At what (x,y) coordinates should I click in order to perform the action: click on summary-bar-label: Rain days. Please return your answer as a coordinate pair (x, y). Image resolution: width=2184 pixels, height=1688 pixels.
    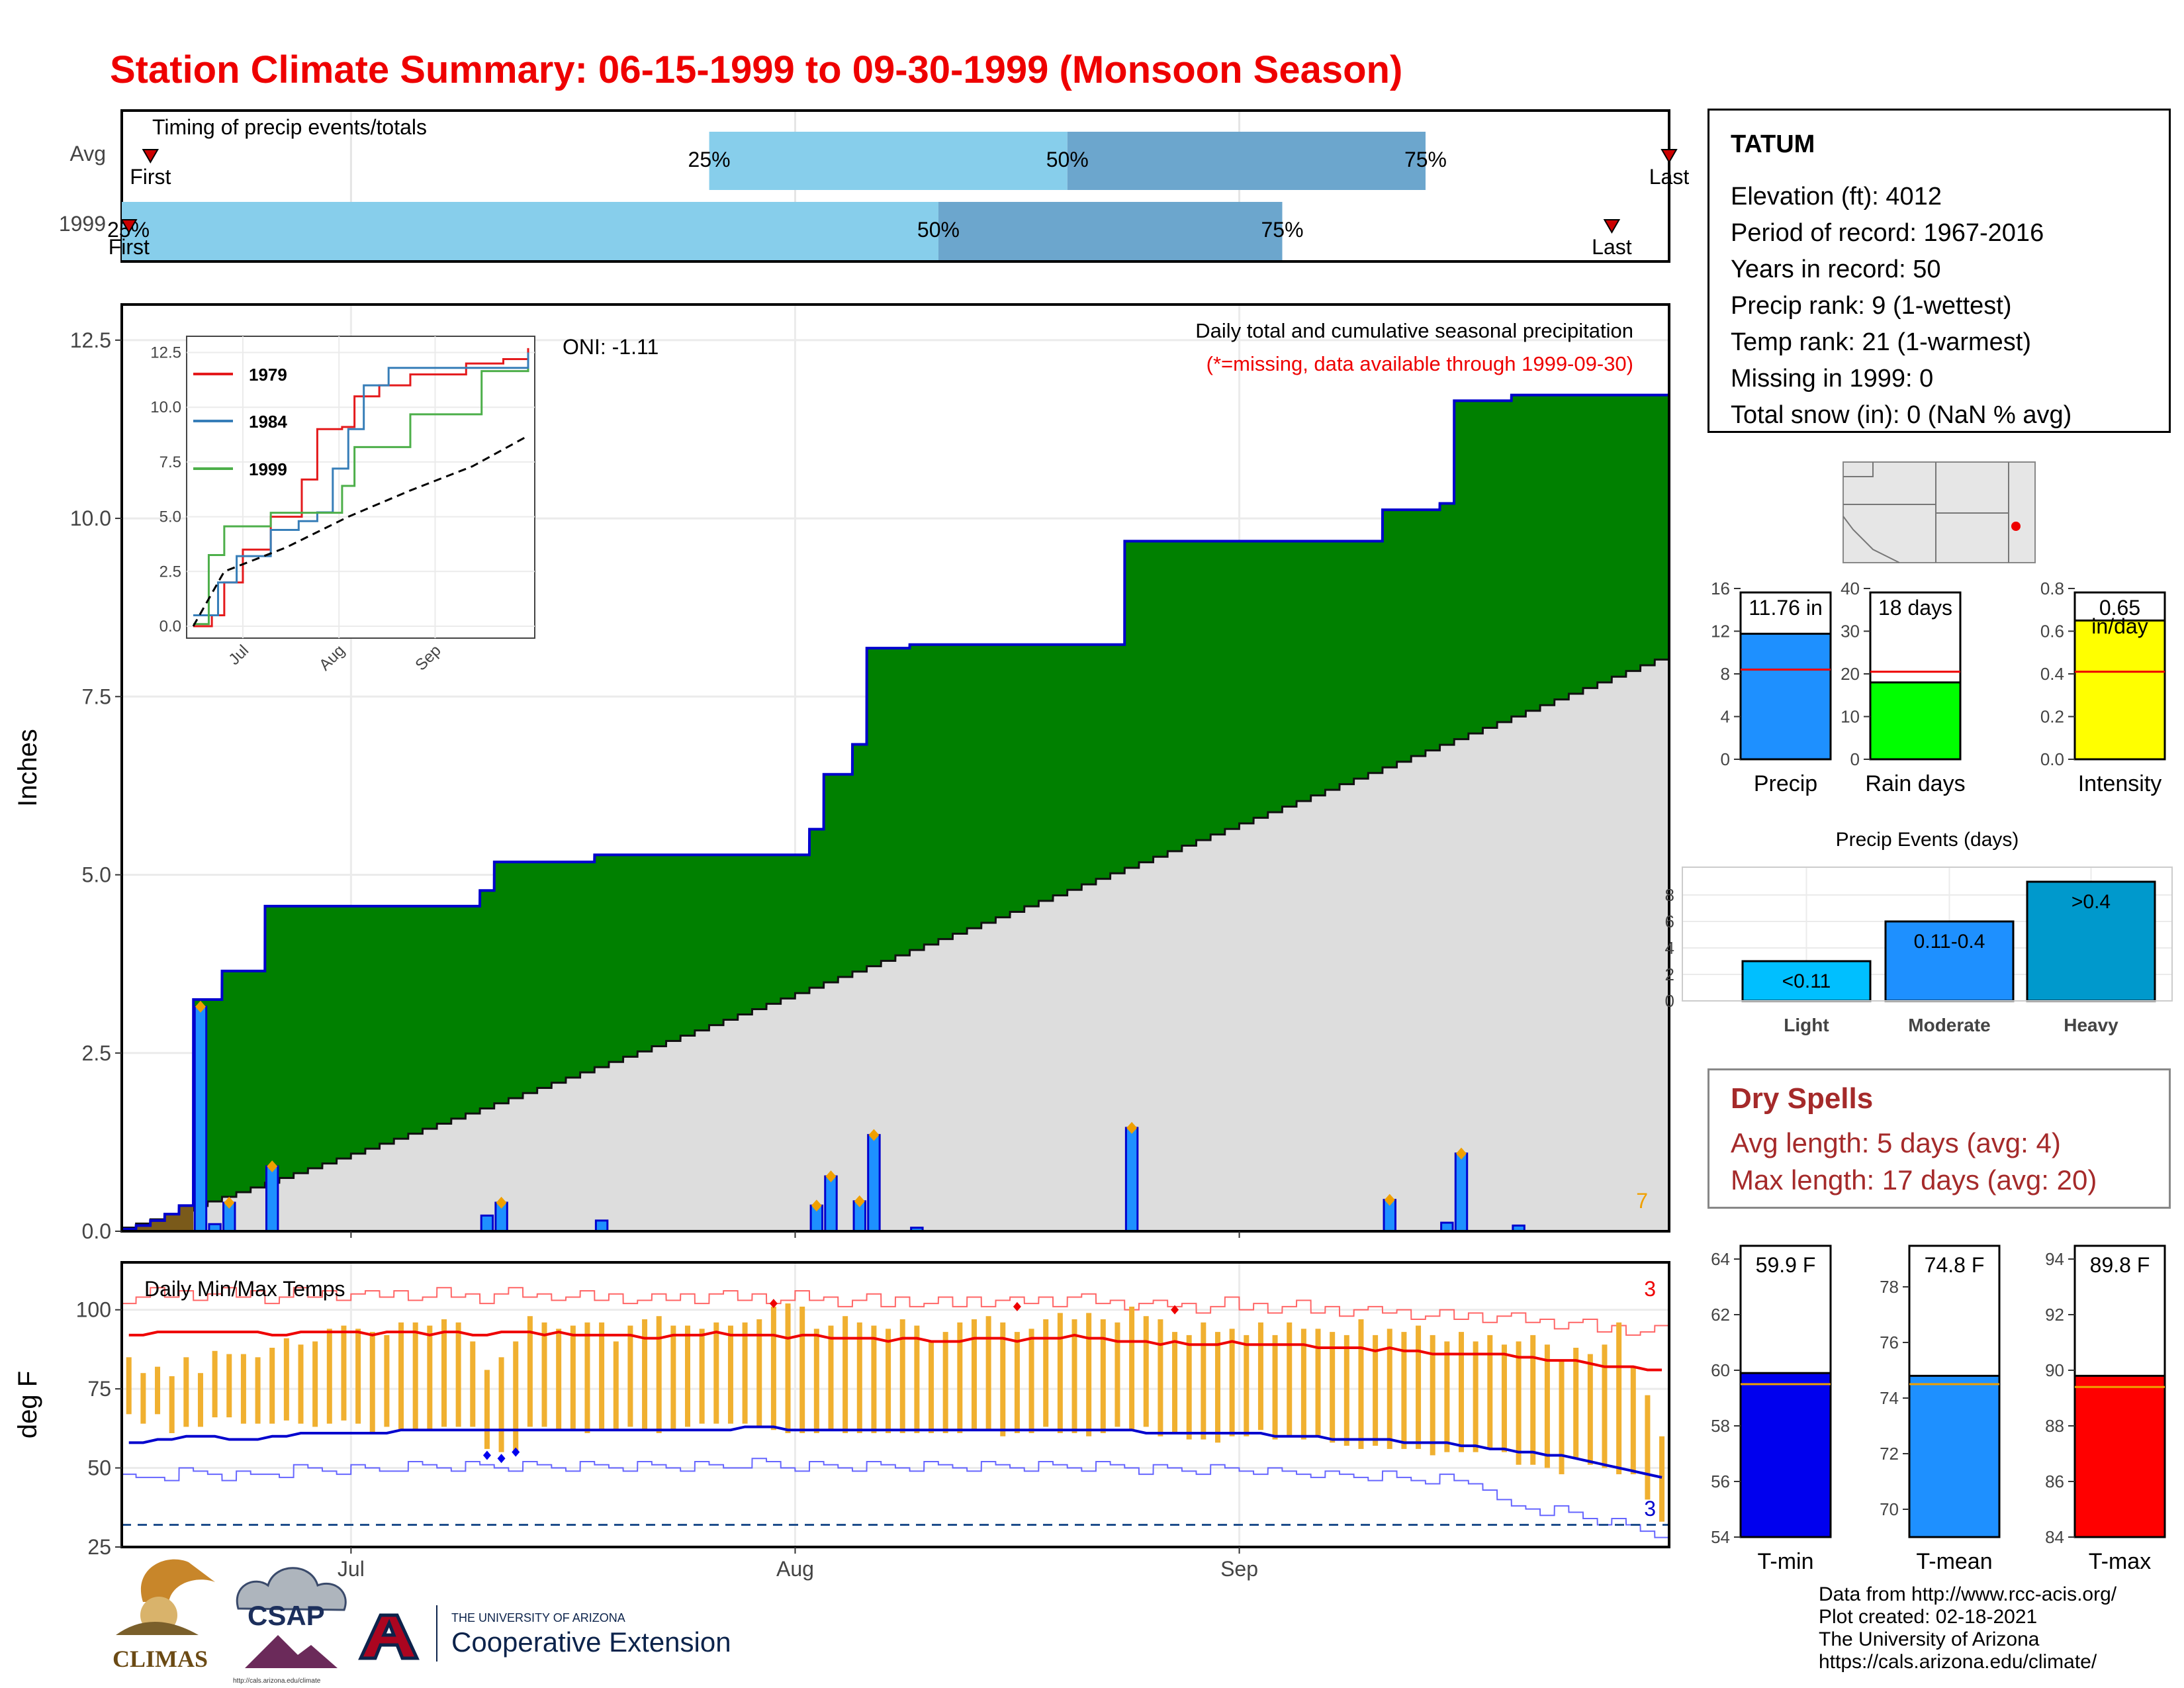
    Looking at the image, I should click on (1915, 783).